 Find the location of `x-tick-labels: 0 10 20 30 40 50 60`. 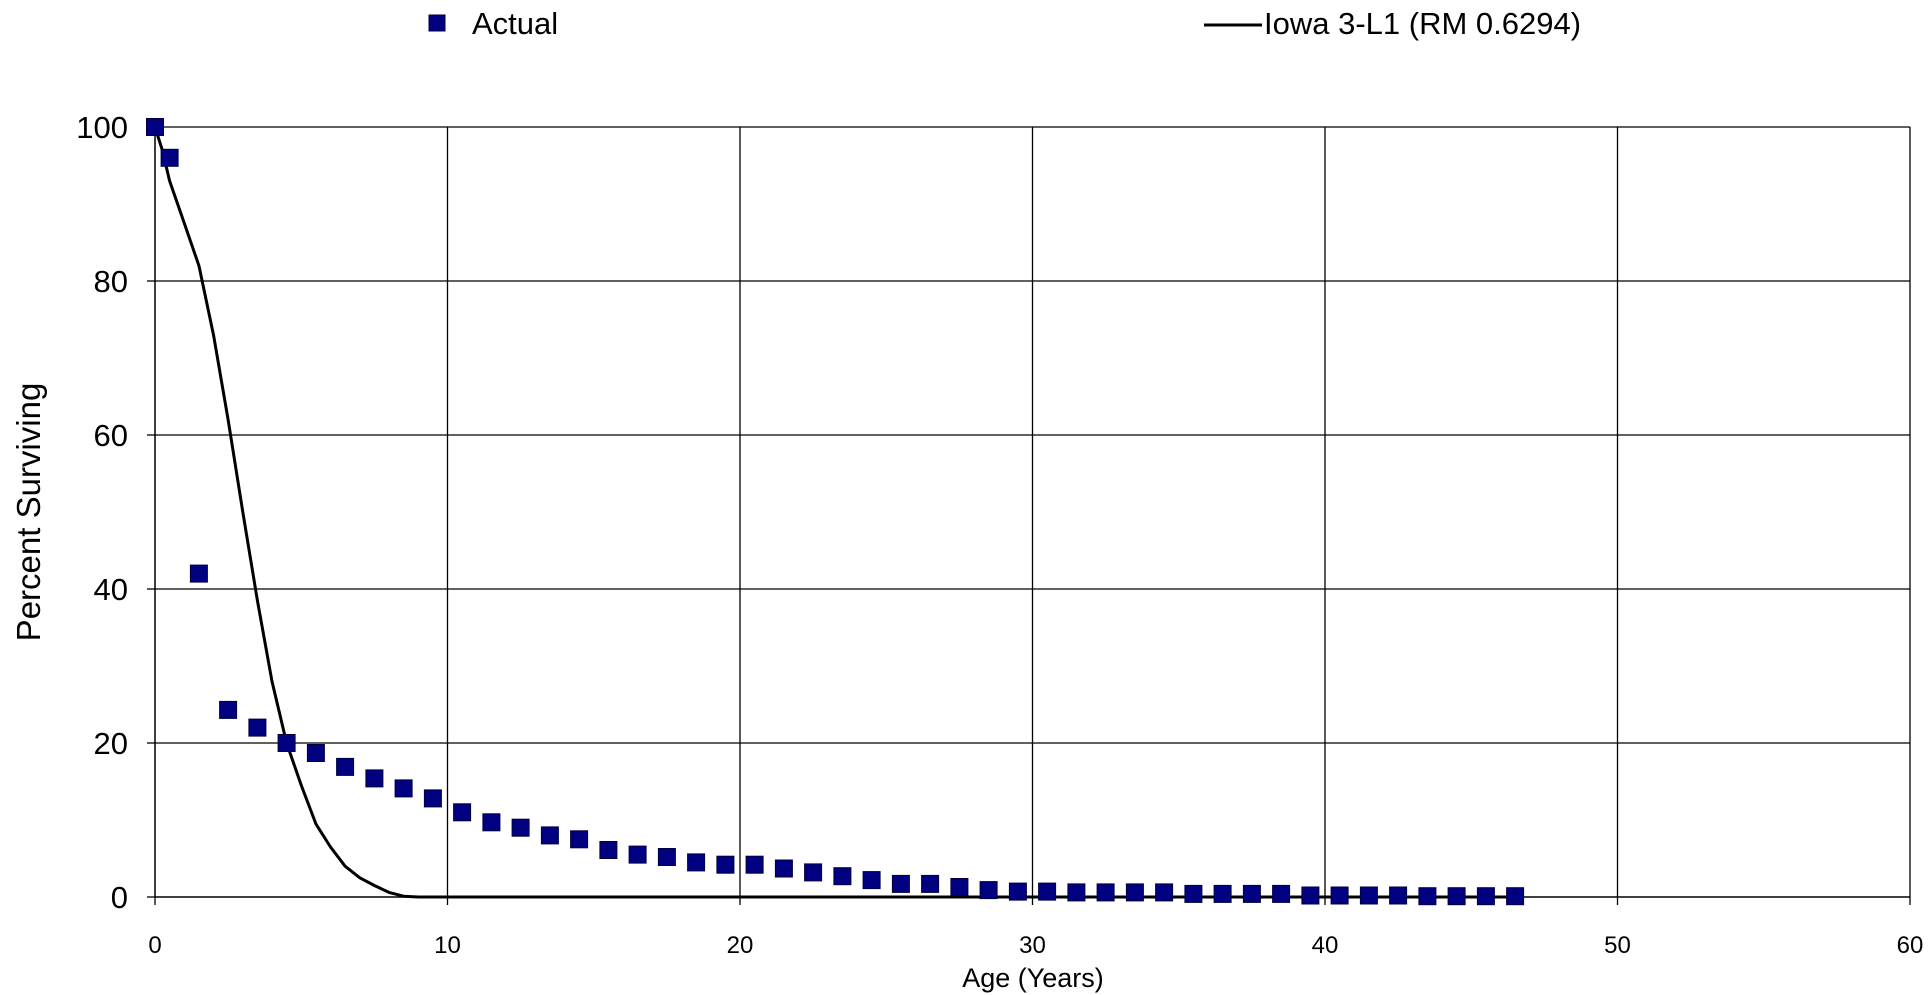

x-tick-labels: 0 10 20 30 40 50 60 is located at coordinates (1035, 945).